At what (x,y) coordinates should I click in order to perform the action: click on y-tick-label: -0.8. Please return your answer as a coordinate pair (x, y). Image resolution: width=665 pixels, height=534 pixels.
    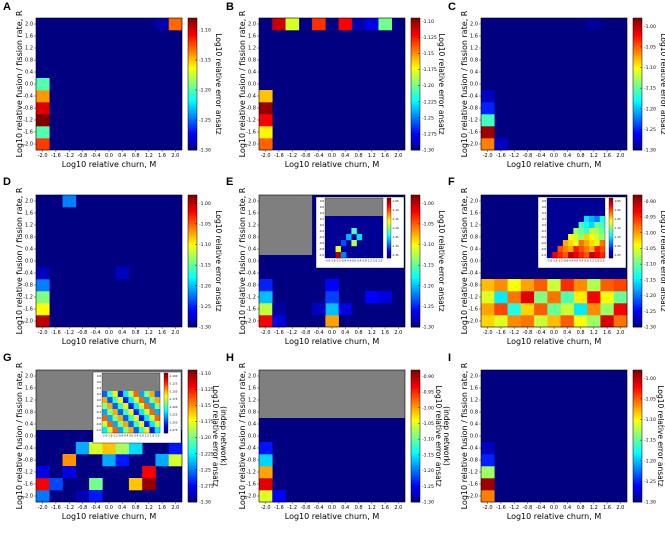
    Looking at the image, I should click on (251, 109).